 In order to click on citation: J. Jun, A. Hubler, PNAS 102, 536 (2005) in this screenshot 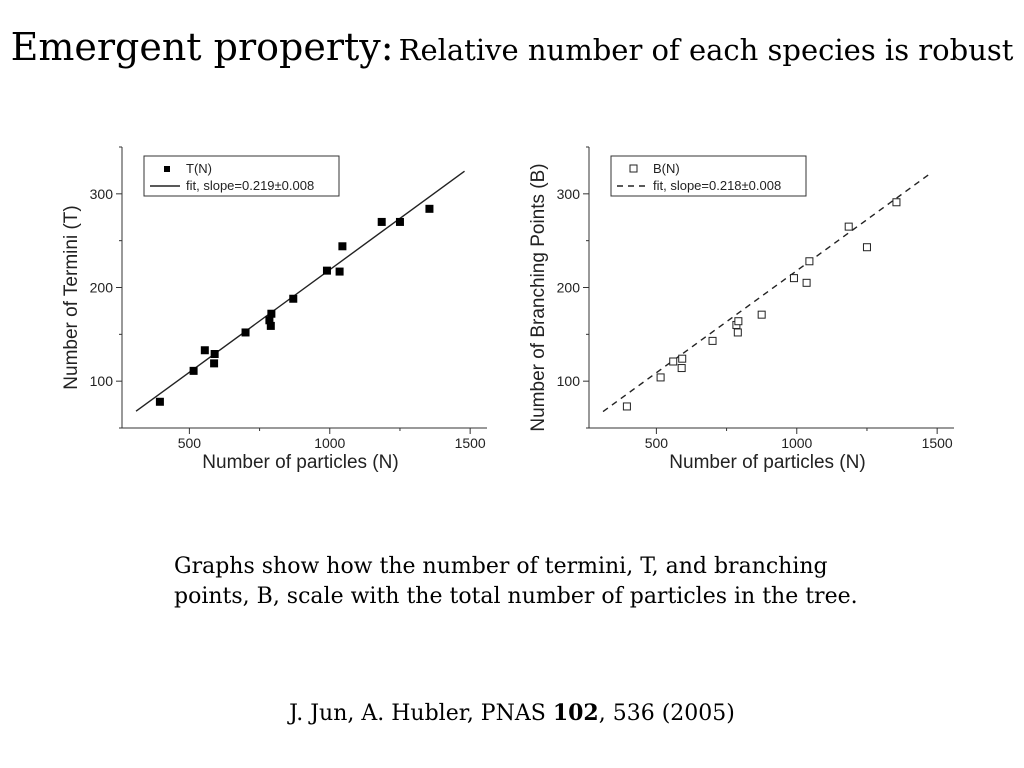, I will do `click(512, 713)`.